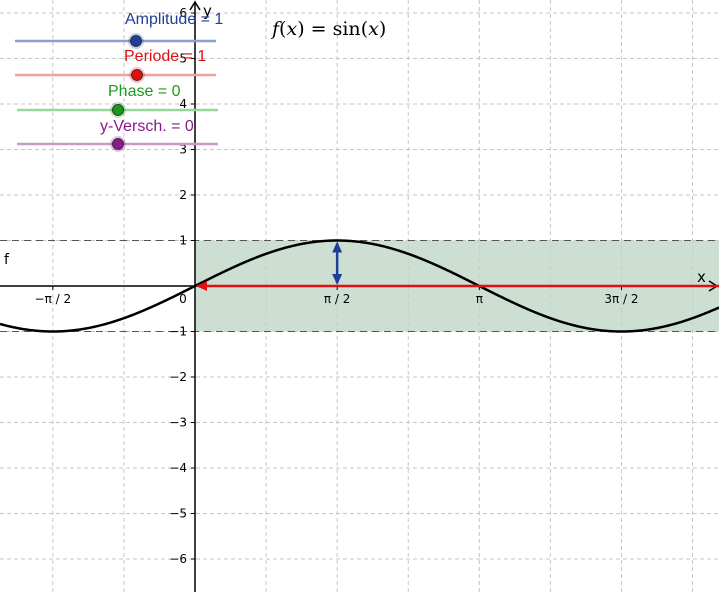  Describe the element at coordinates (178, 423) in the screenshot. I see `y-tick-label: −3` at that location.